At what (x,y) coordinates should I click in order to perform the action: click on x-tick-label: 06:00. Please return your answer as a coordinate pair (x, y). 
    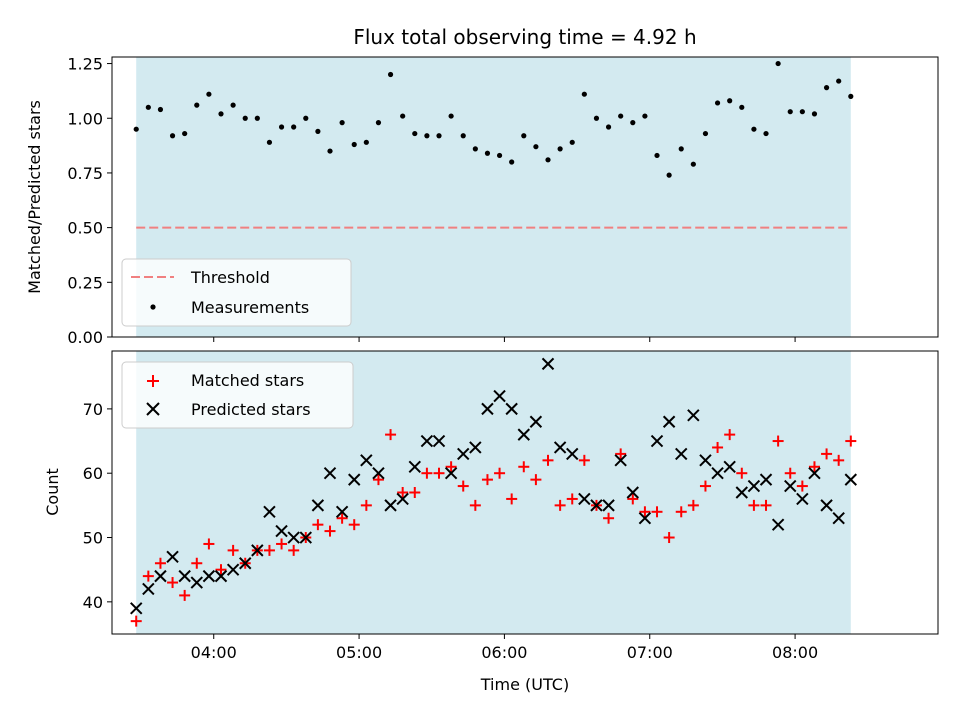
    Looking at the image, I should click on (504, 652).